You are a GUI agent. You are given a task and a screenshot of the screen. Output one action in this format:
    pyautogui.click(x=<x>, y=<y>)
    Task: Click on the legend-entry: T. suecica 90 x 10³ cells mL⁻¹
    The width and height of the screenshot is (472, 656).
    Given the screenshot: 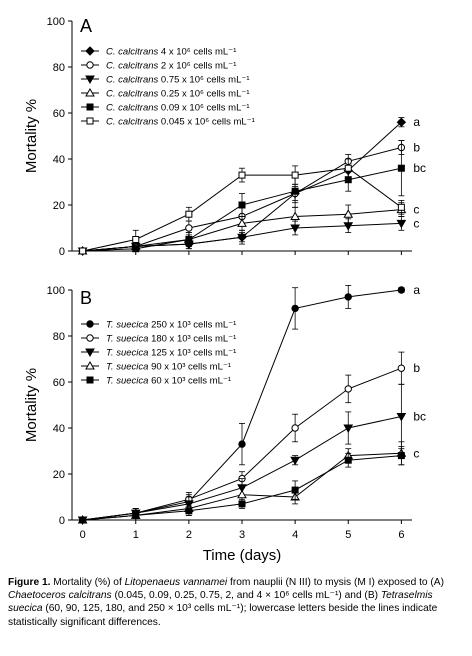 What is the action you would take?
    pyautogui.click(x=168, y=367)
    